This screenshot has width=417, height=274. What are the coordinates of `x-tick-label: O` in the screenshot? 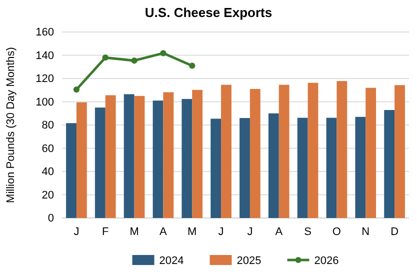 It's located at (337, 232).